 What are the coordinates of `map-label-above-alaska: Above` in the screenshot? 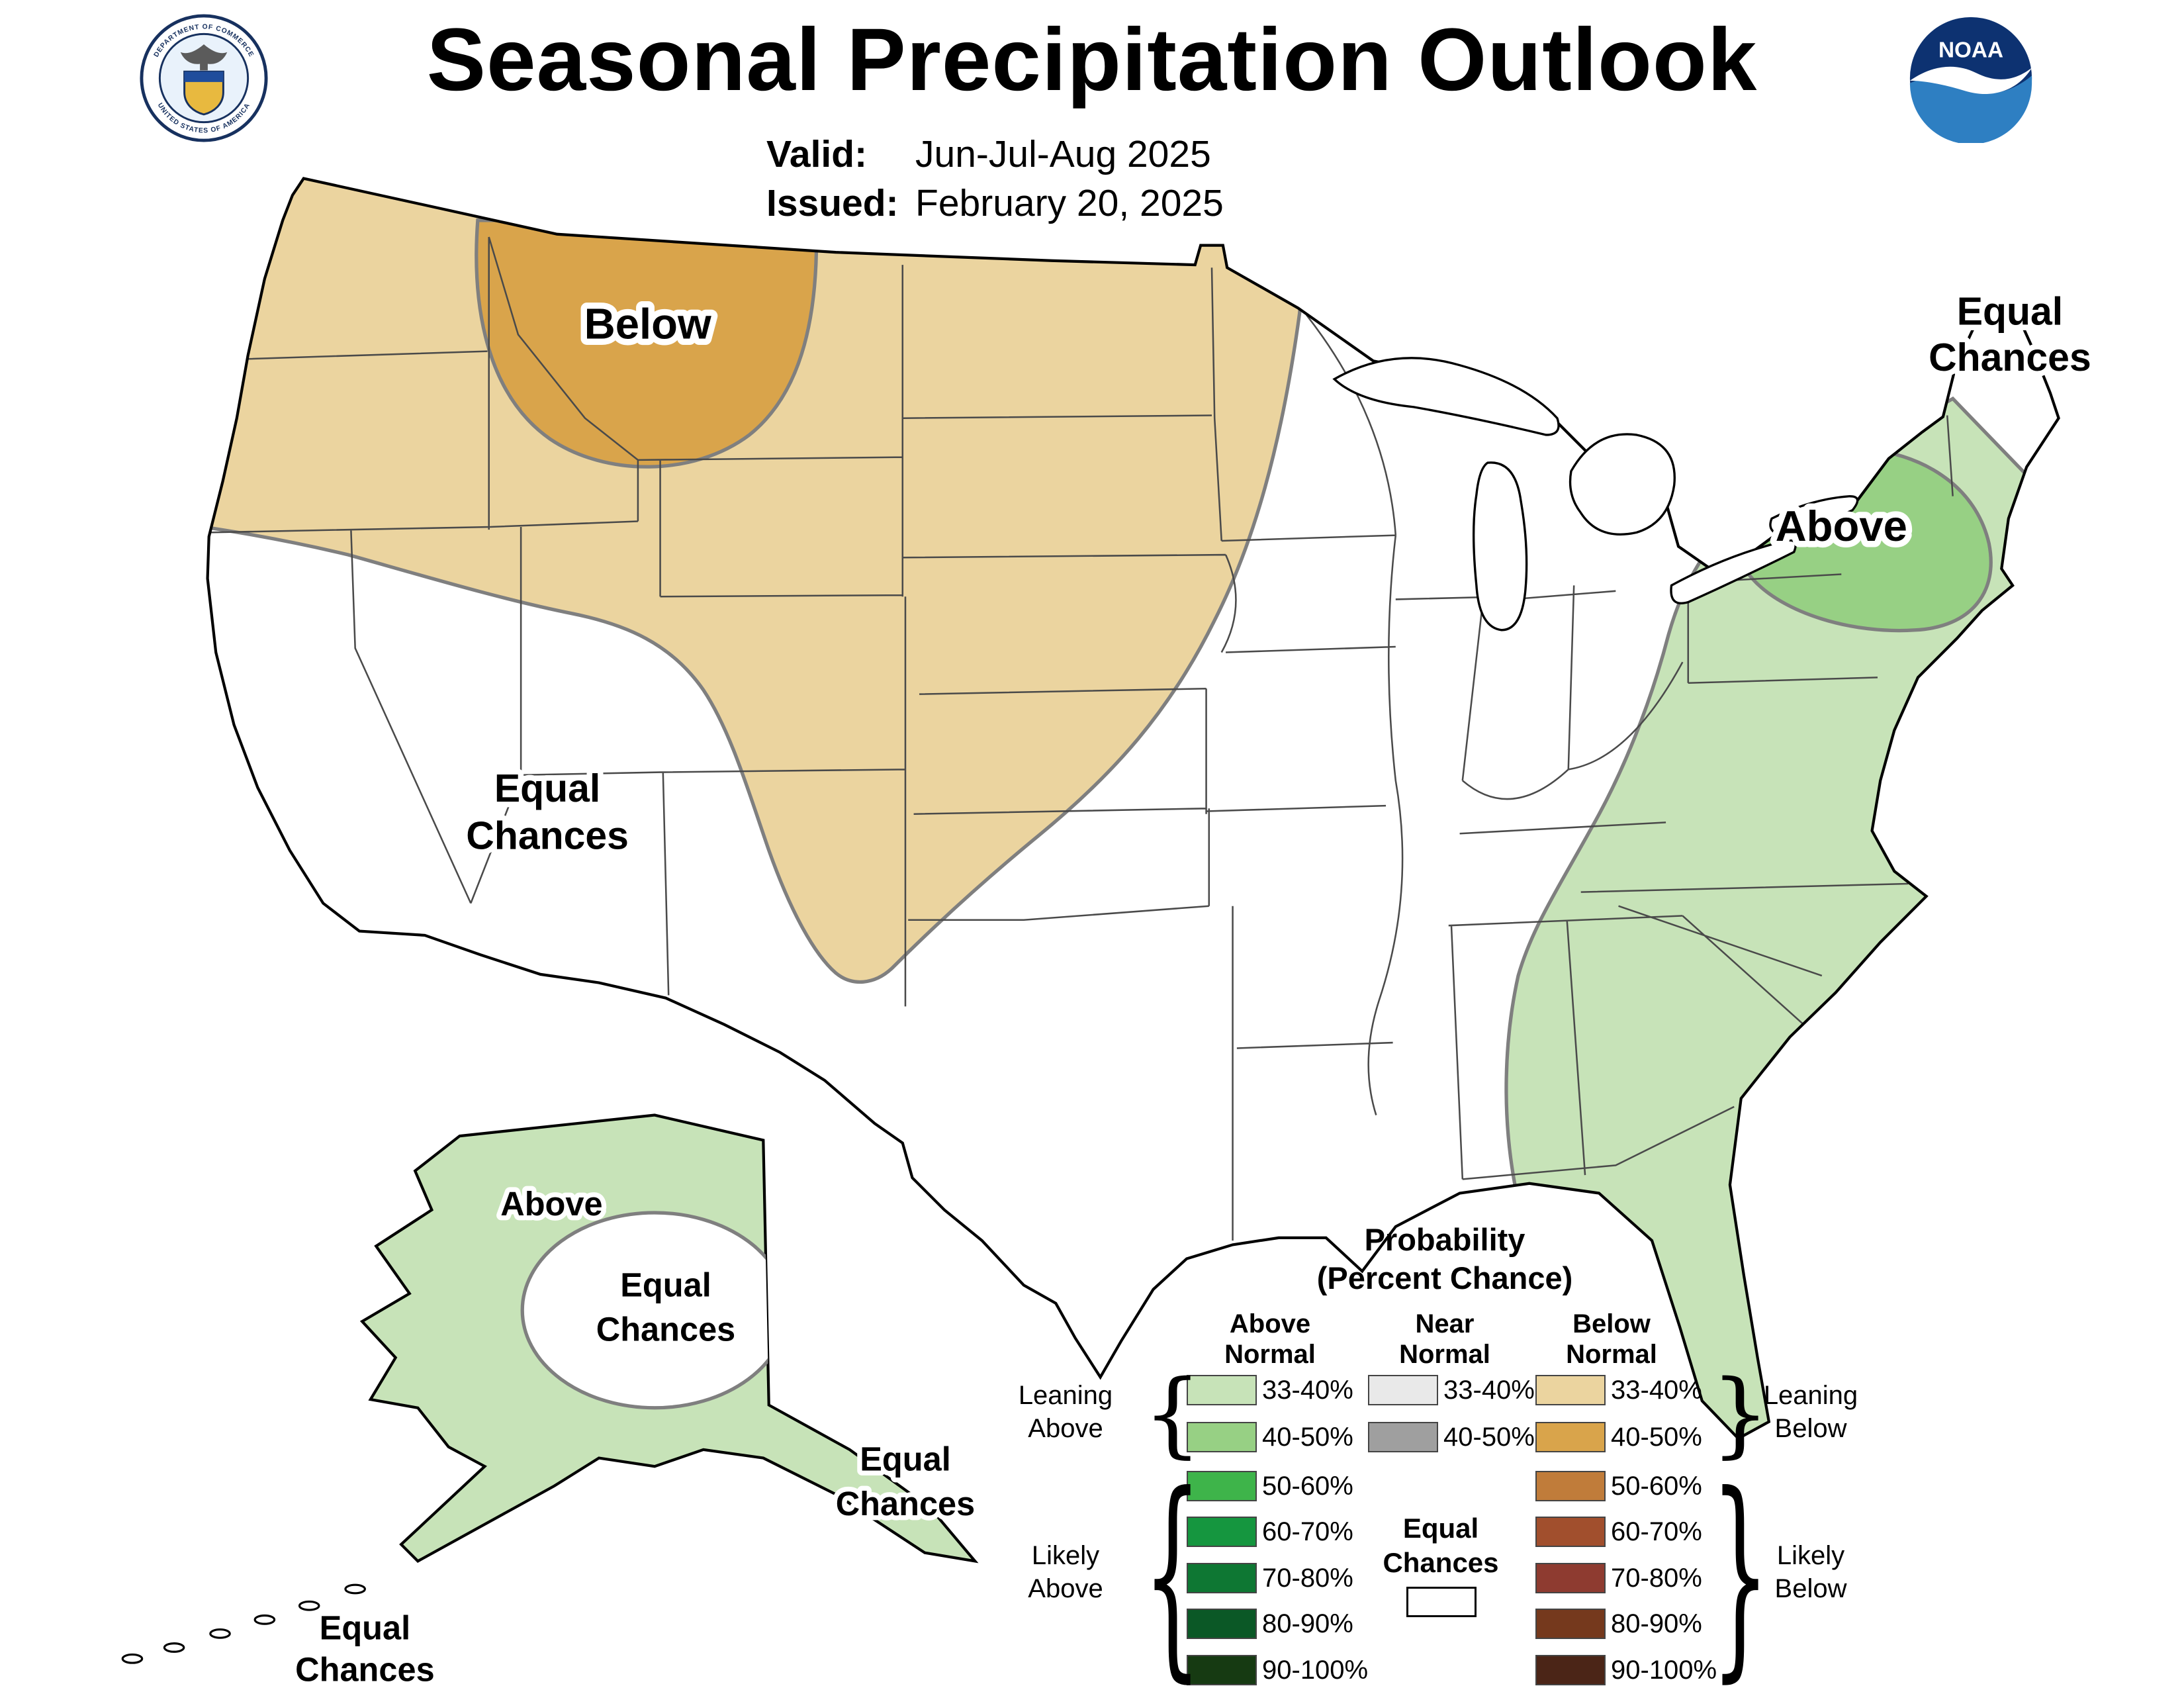 It's located at (551, 1204).